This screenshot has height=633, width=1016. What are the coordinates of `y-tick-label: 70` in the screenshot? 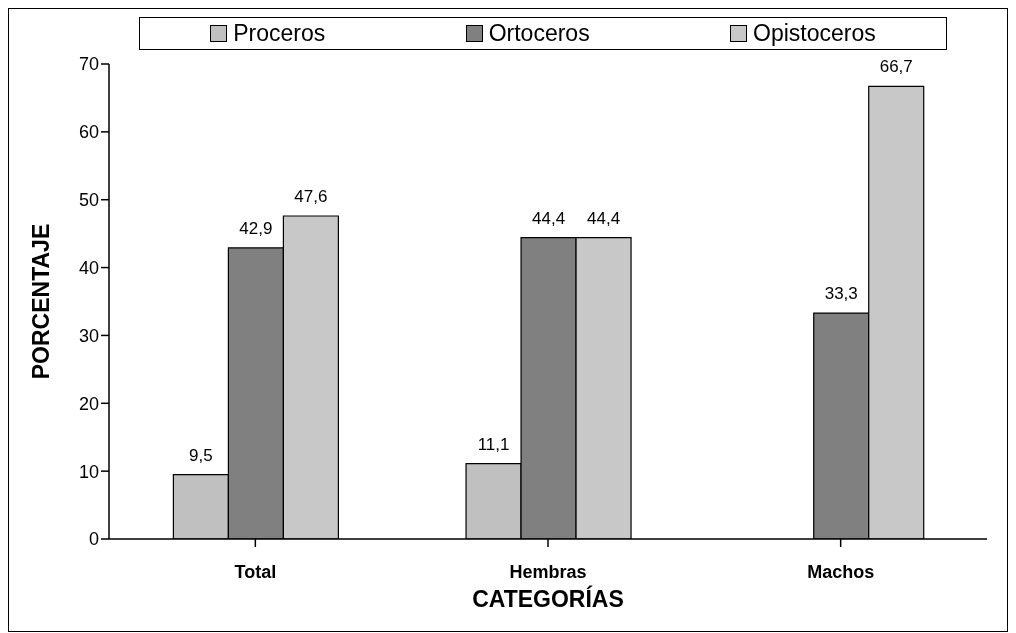 It's located at (88, 64).